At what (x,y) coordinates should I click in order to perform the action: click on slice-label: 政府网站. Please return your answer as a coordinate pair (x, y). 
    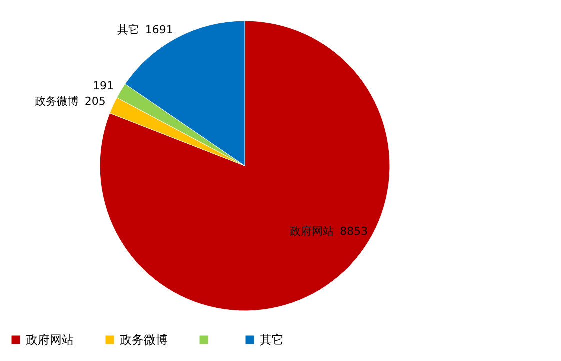
    Looking at the image, I should click on (312, 231).